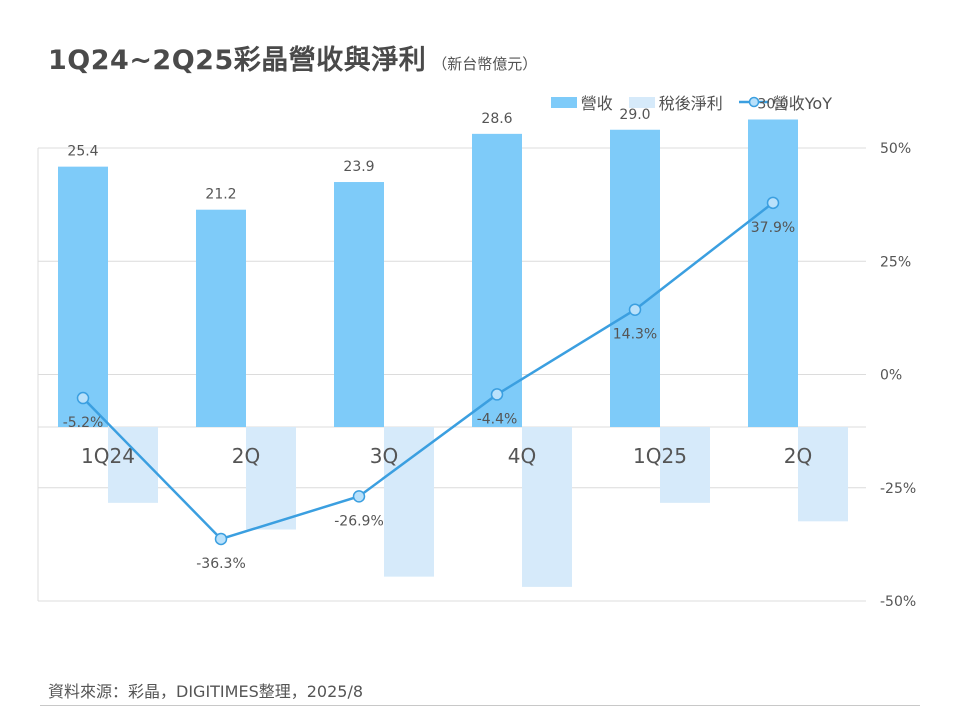  What do you see at coordinates (497, 419) in the screenshot?
I see `yoy-data-label: -4.4%` at bounding box center [497, 419].